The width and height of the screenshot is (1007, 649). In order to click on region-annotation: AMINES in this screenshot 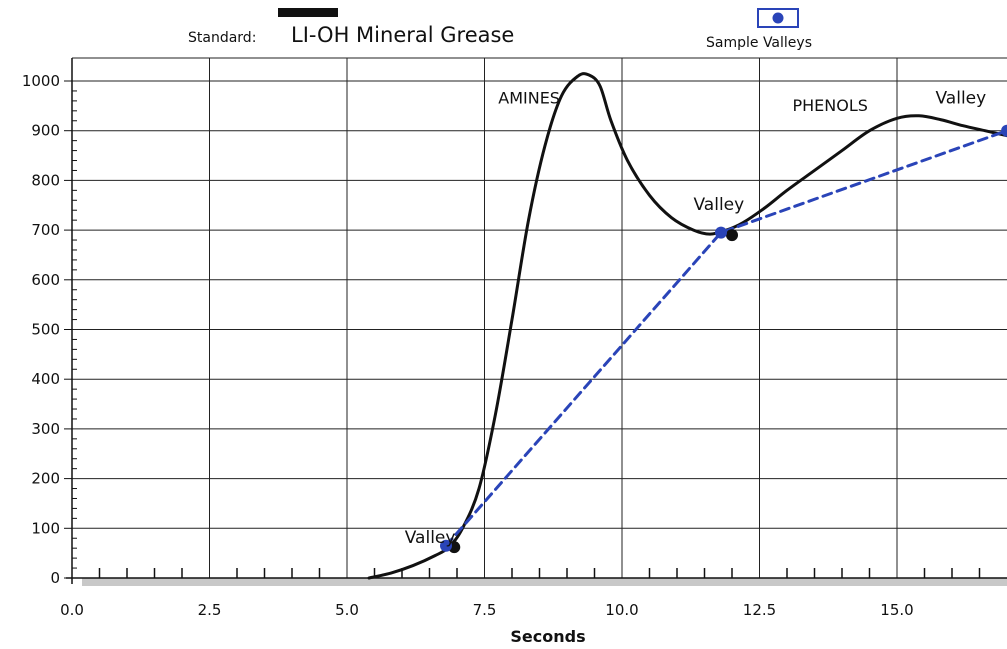, I will do `click(529, 97)`.